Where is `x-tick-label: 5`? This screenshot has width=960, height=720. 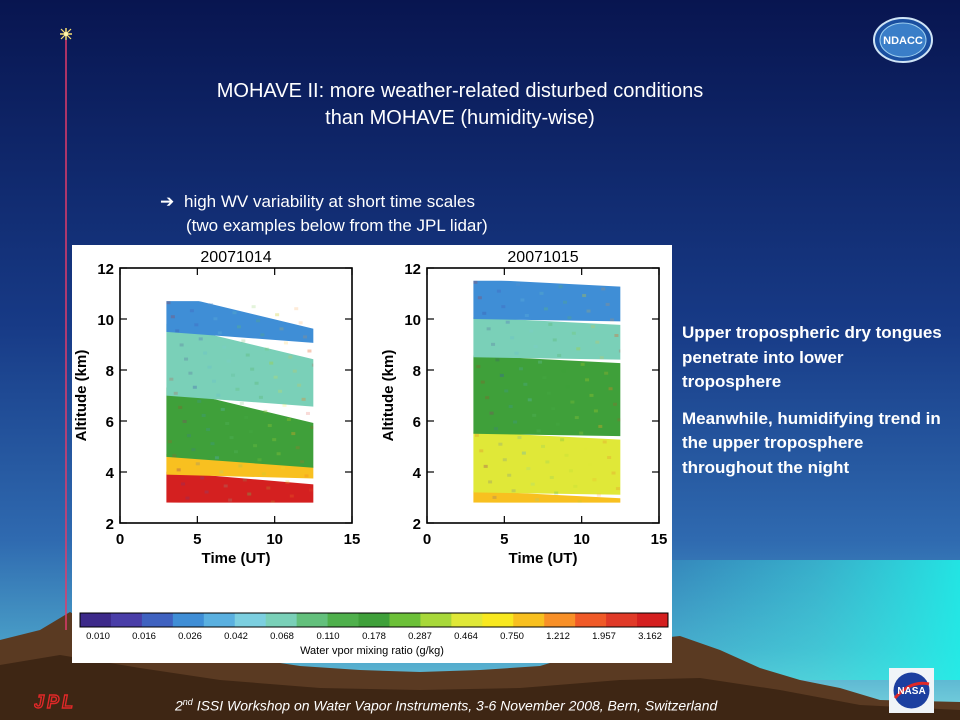
x-tick-label: 5 is located at coordinates (504, 539).